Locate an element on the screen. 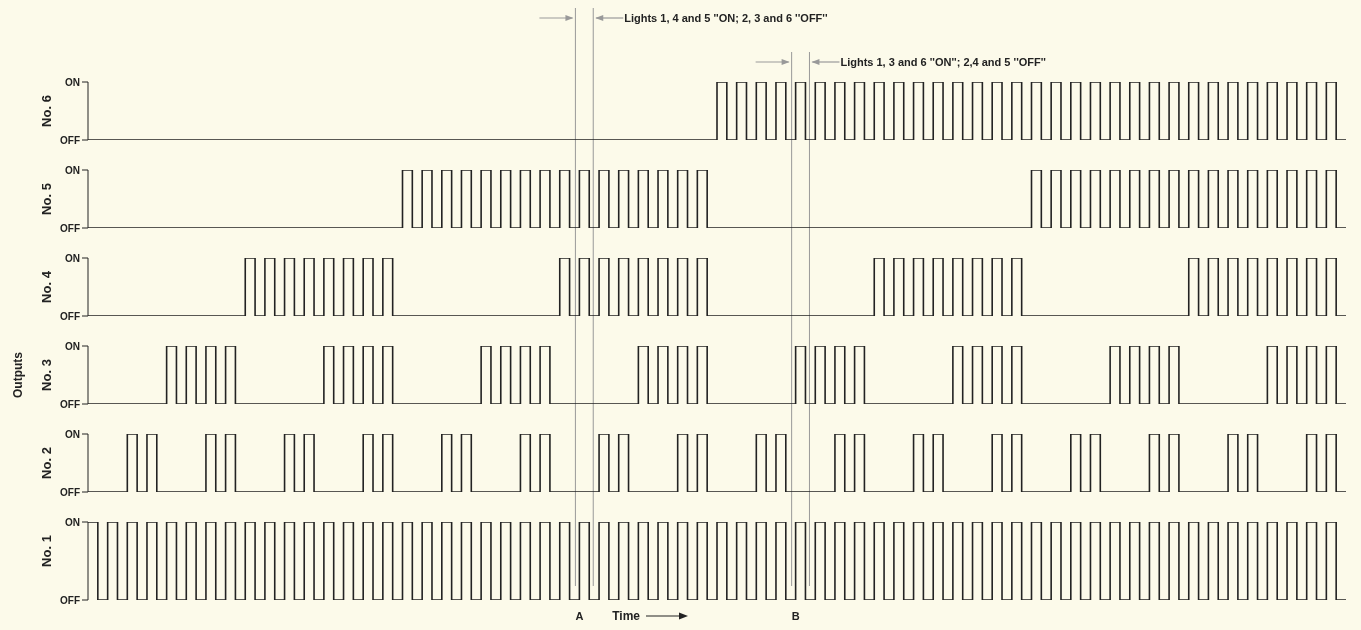 The width and height of the screenshot is (1361, 630). text: Lights 1, 3 and 6 ''ON''; 2,4 and 5 ''OFF'' is located at coordinates (943, 62).